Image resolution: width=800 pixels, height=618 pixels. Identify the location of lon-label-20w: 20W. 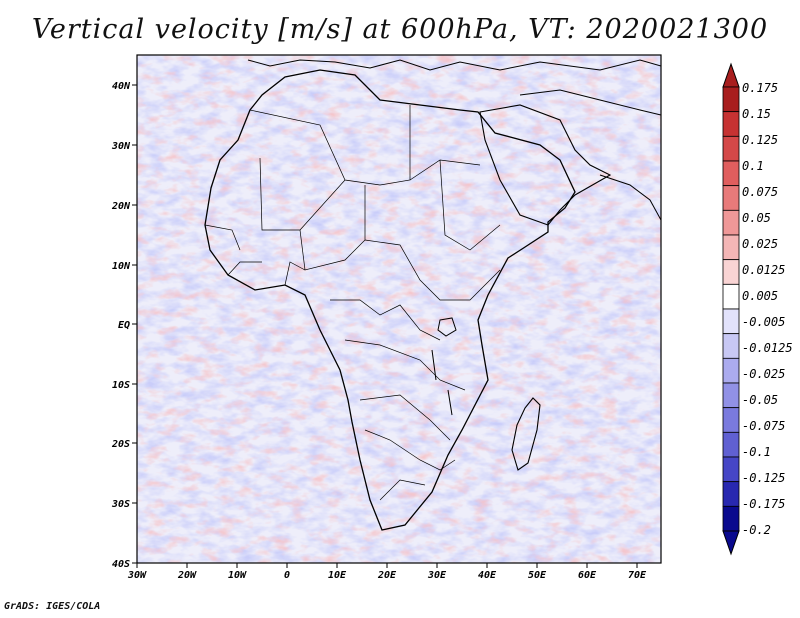
(187, 575).